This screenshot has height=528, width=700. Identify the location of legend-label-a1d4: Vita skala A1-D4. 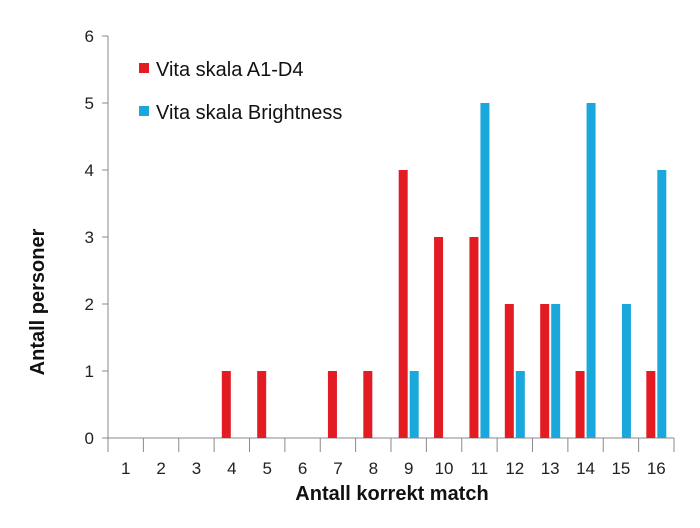
(230, 70).